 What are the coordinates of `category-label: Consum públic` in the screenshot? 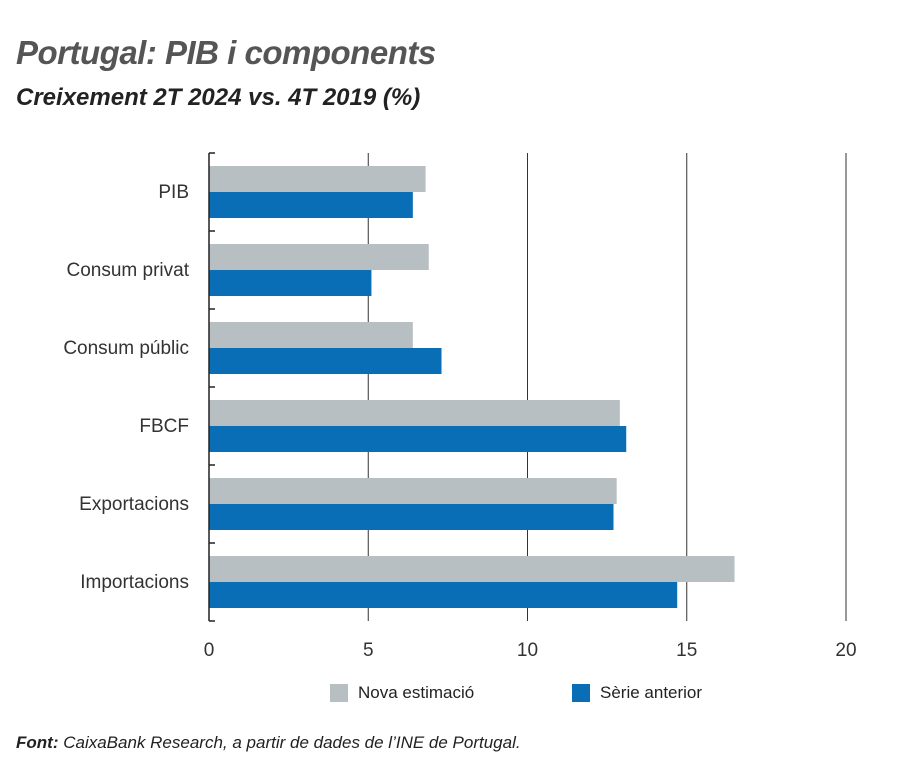 It's located at (126, 348).